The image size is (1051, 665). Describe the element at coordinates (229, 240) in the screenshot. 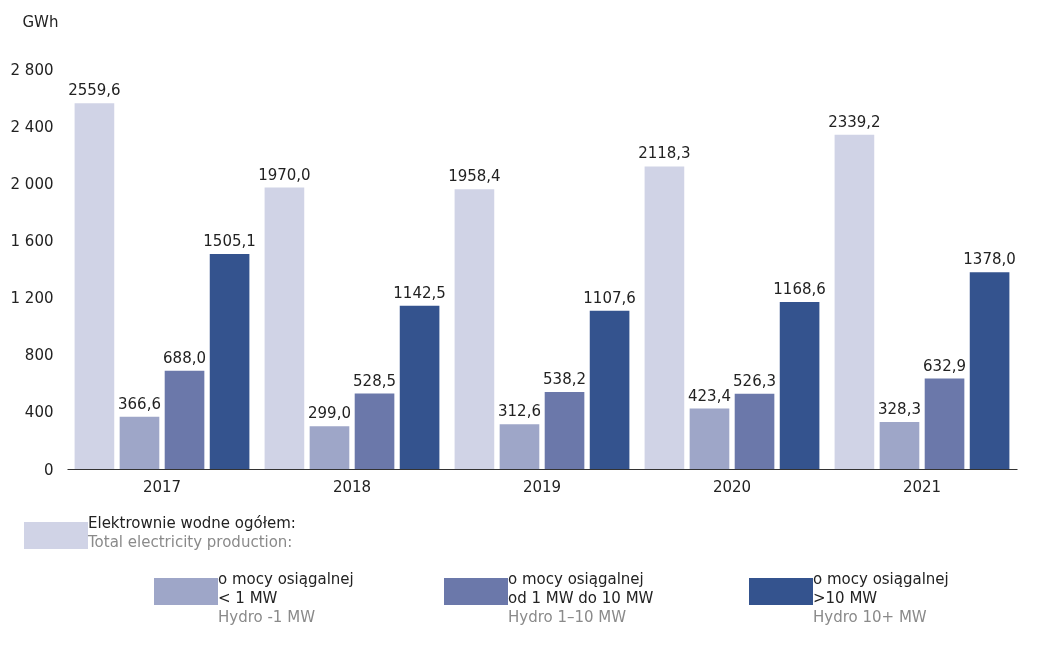

I see `data-label: 1505,1` at that location.